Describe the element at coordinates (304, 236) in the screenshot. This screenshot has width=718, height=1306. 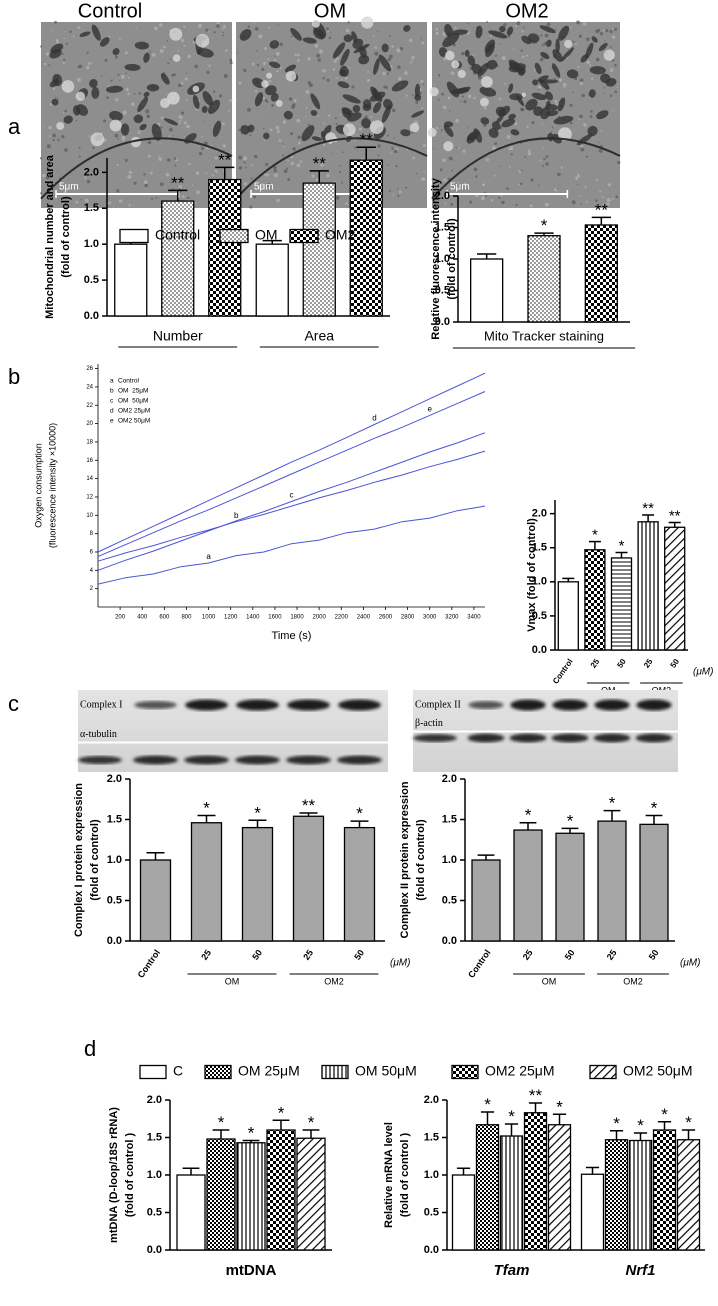
I see `legend-swatch` at that location.